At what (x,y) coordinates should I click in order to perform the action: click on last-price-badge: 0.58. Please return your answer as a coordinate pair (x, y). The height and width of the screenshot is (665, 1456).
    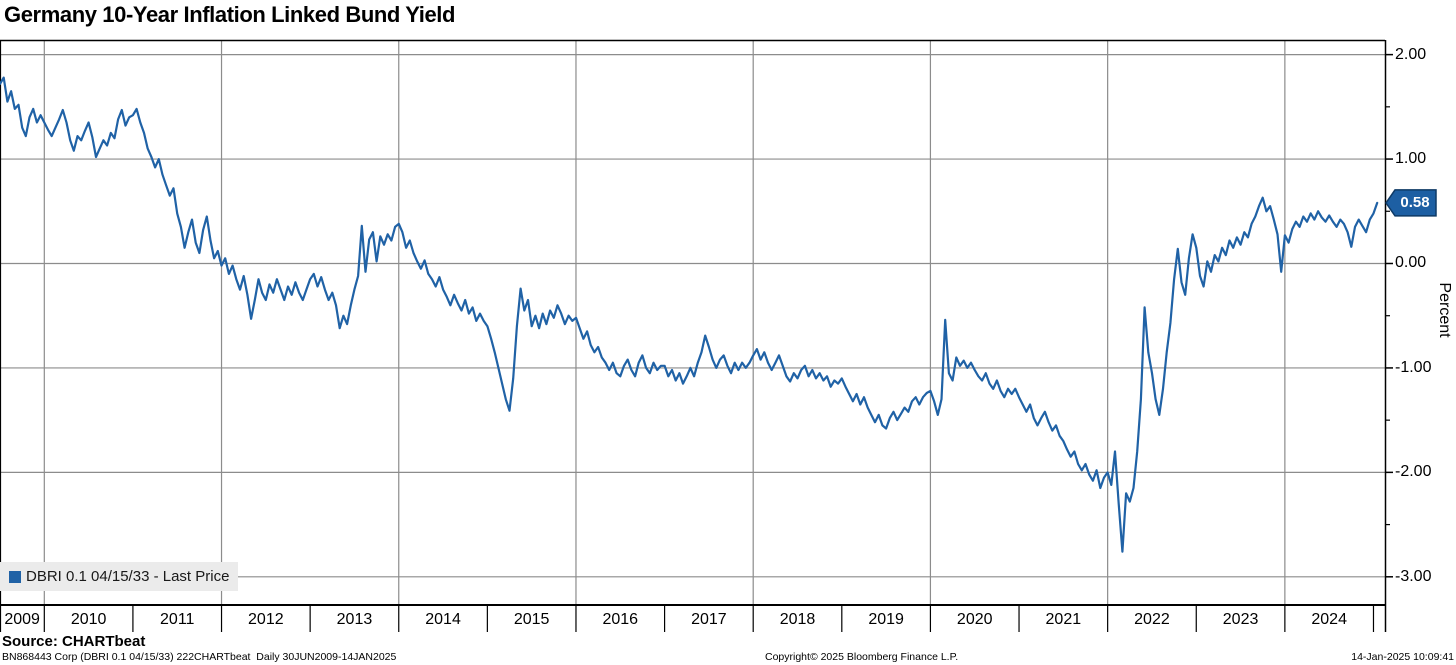
    Looking at the image, I should click on (1415, 202).